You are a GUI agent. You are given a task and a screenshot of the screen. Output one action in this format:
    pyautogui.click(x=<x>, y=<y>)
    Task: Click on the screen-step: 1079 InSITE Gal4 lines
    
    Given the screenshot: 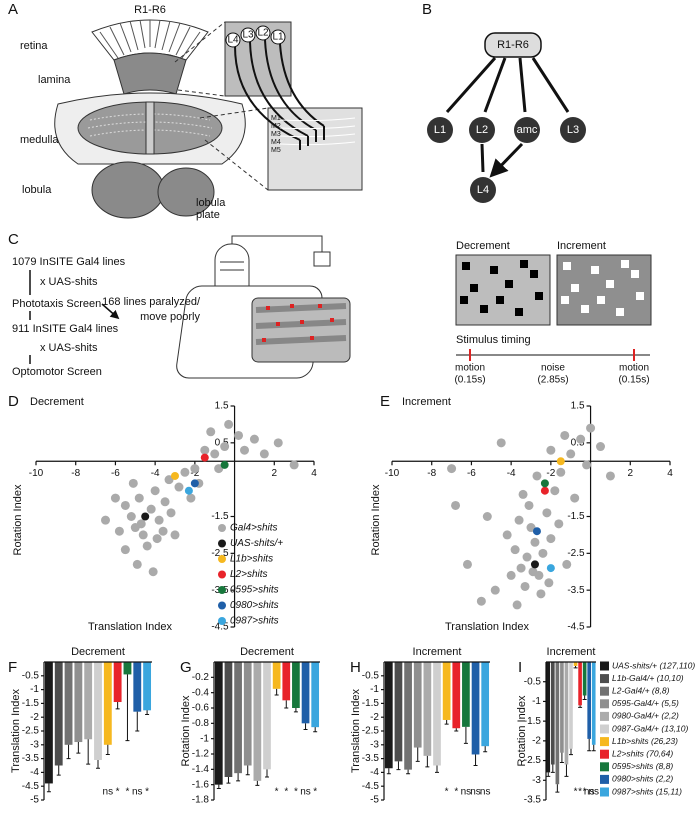 What is the action you would take?
    pyautogui.click(x=69, y=262)
    